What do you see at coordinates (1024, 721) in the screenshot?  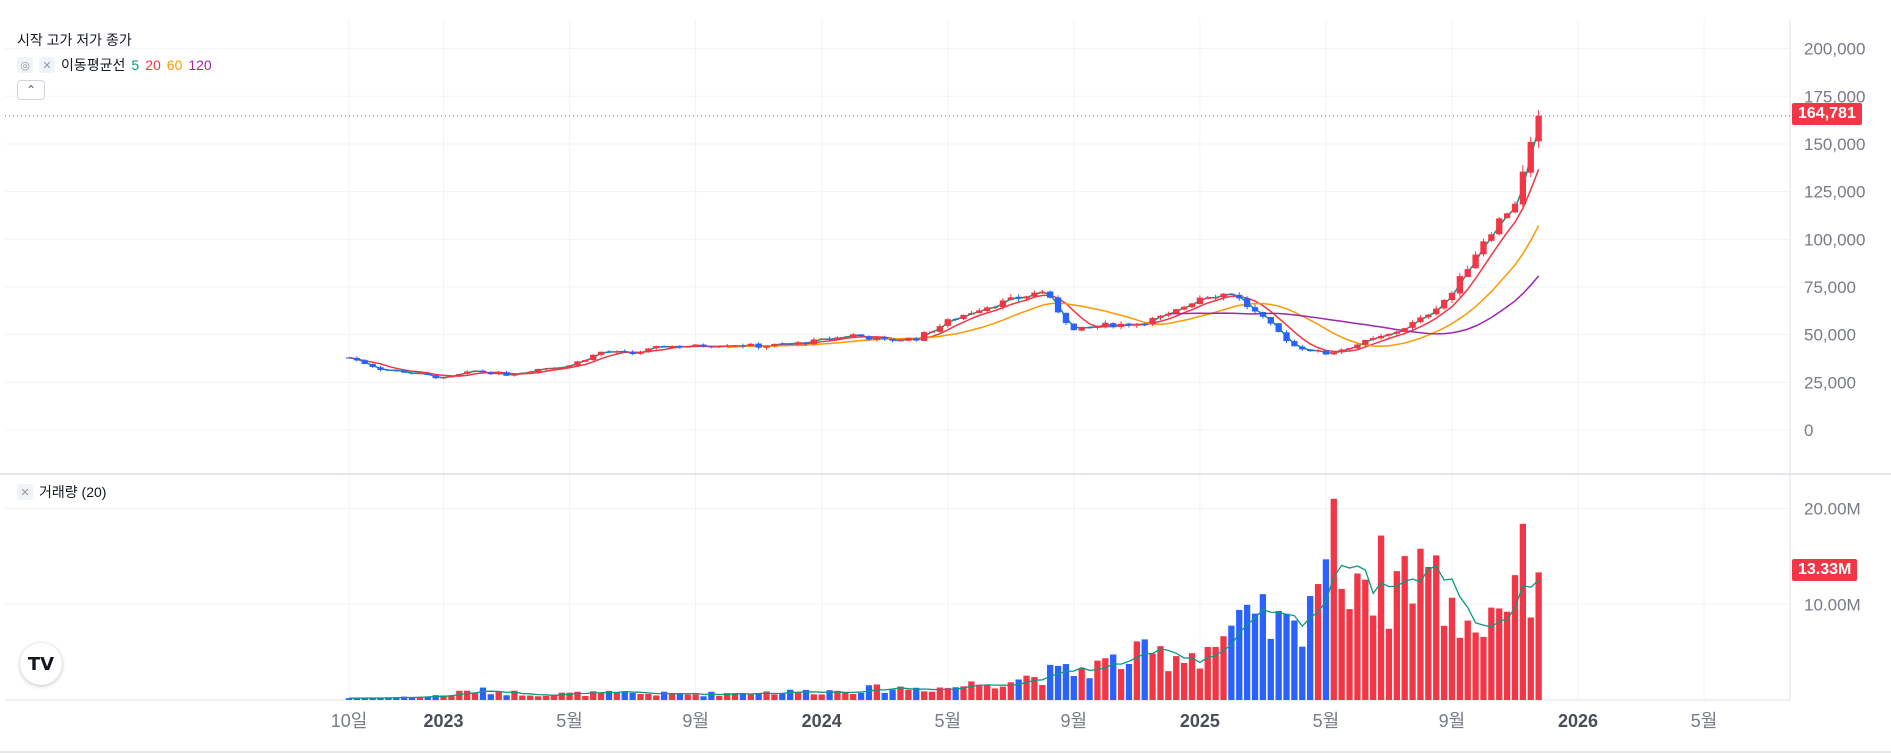 I see `time-axis: 10일 2023 5월 9월 2024 5월 9월 2025 5월 9월 2026 5월` at bounding box center [1024, 721].